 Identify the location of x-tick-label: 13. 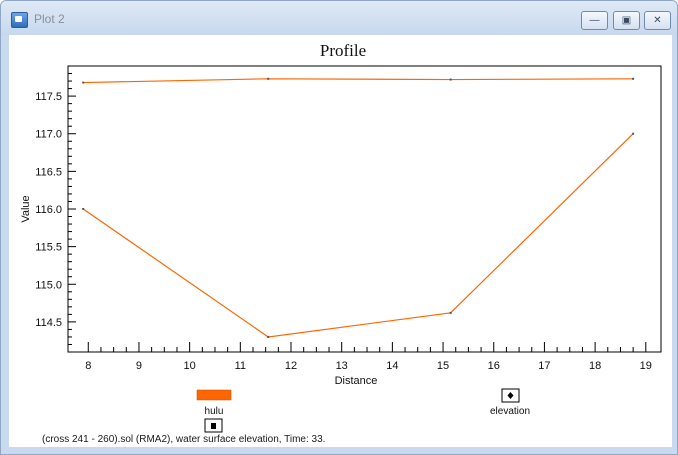
(342, 366).